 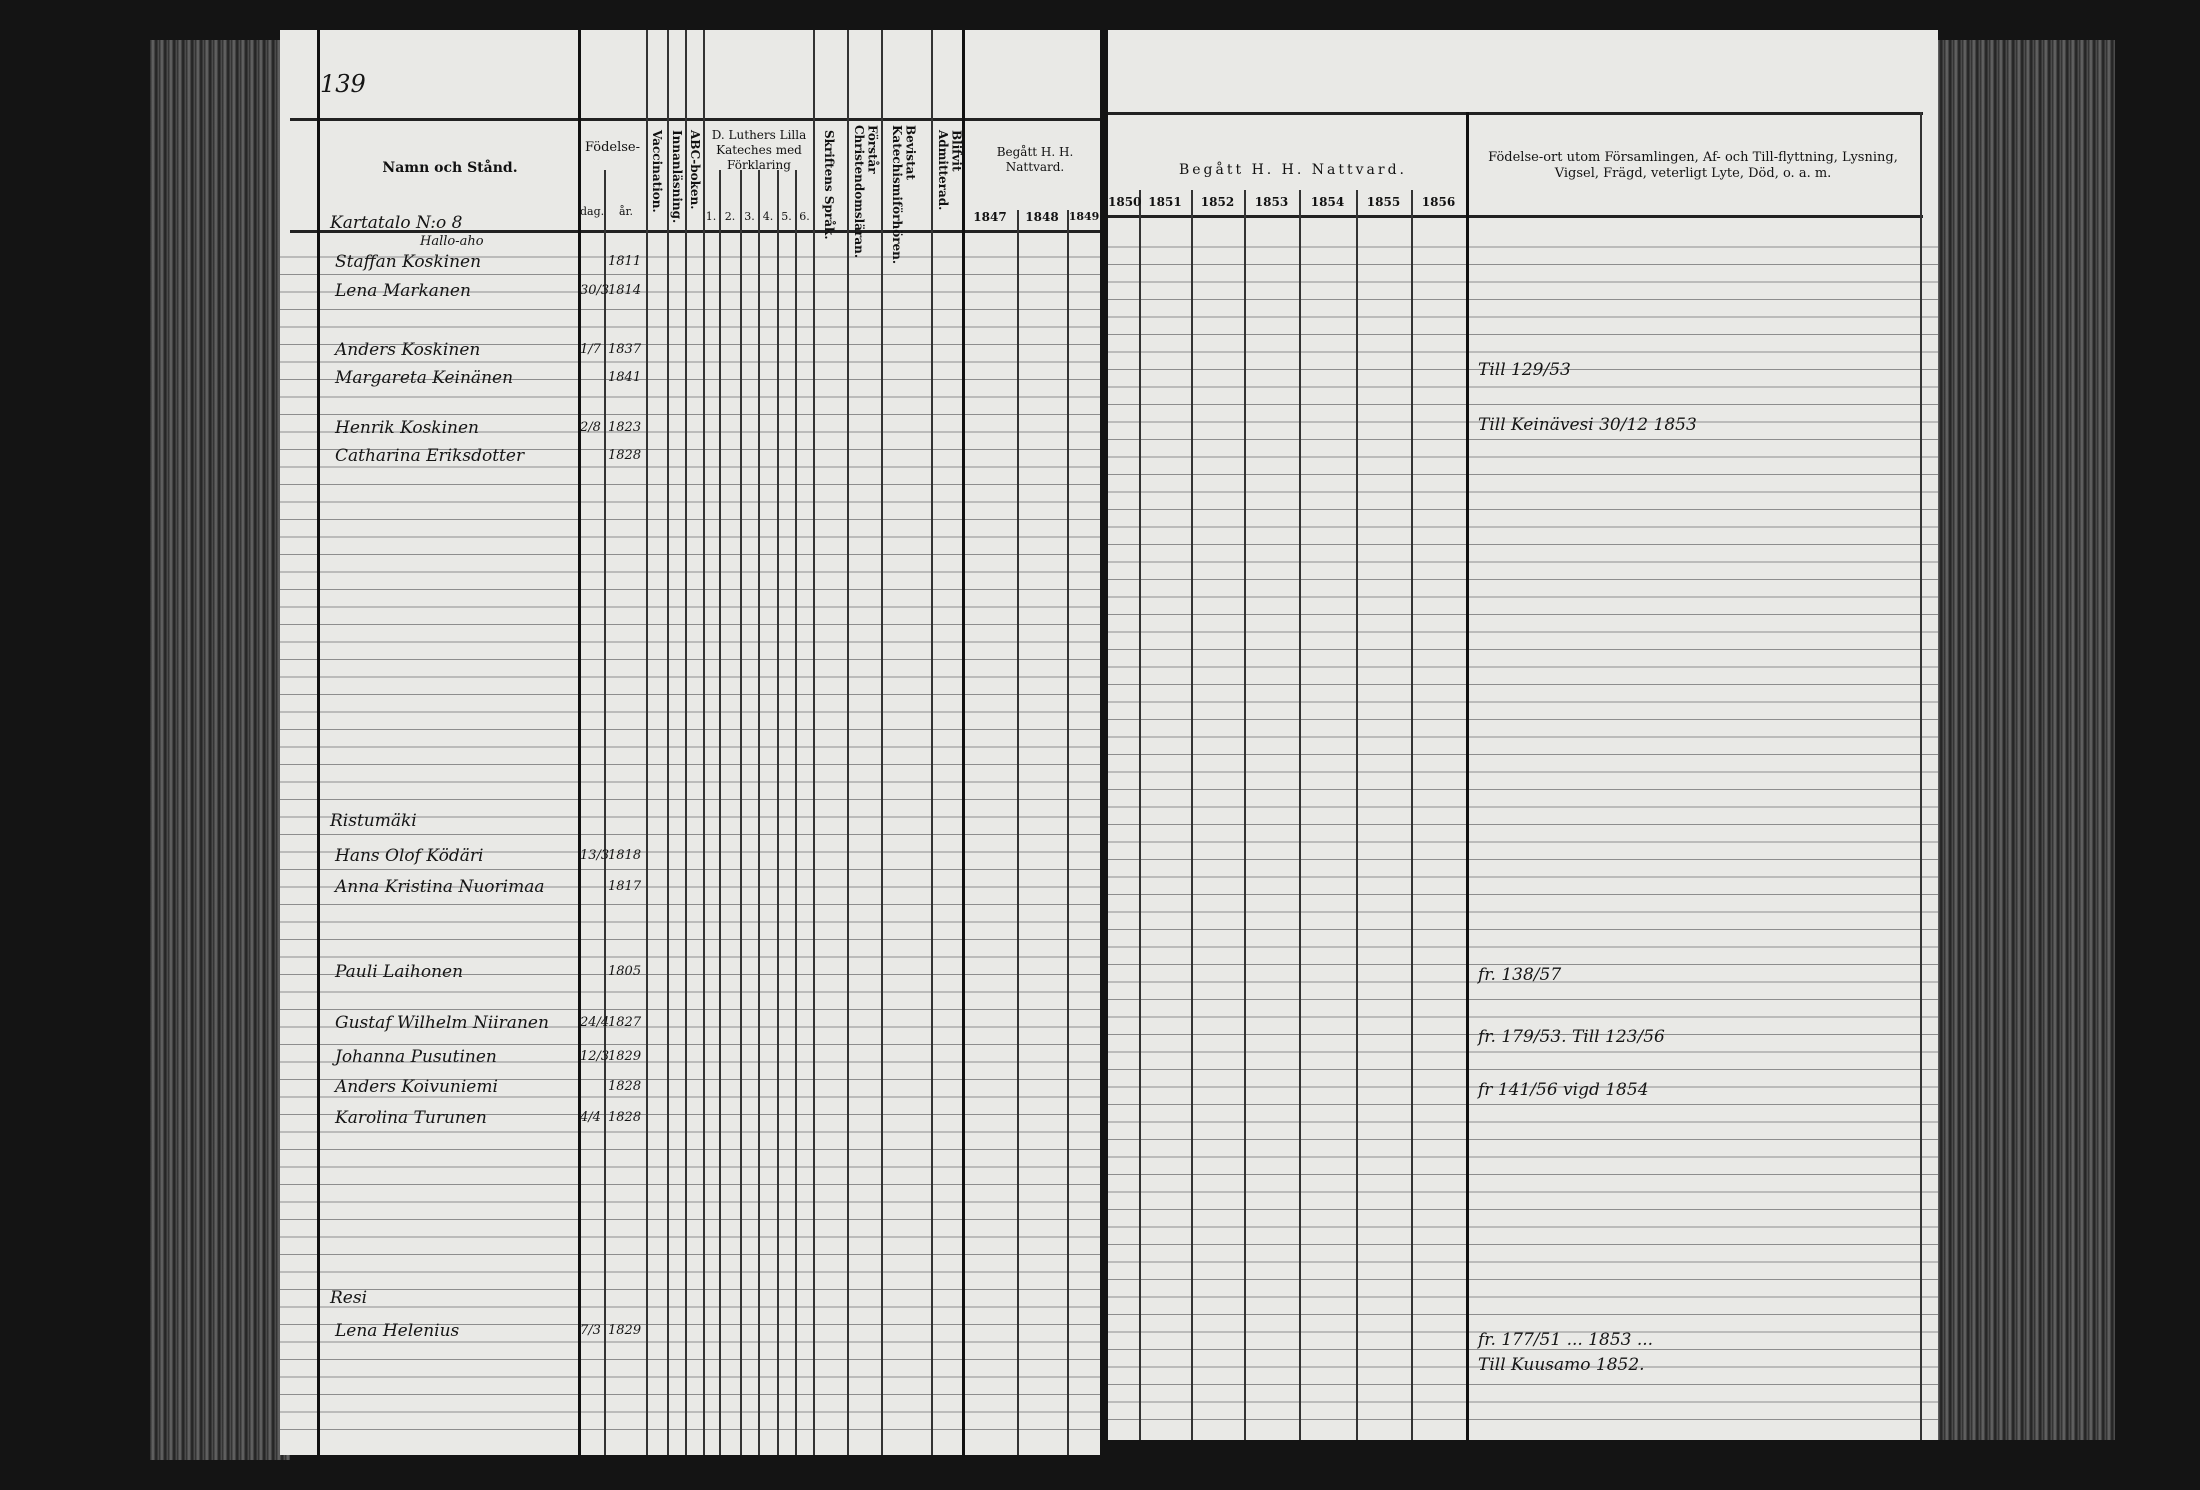 What do you see at coordinates (625, 261) in the screenshot?
I see `entry-birth-year: 1811` at bounding box center [625, 261].